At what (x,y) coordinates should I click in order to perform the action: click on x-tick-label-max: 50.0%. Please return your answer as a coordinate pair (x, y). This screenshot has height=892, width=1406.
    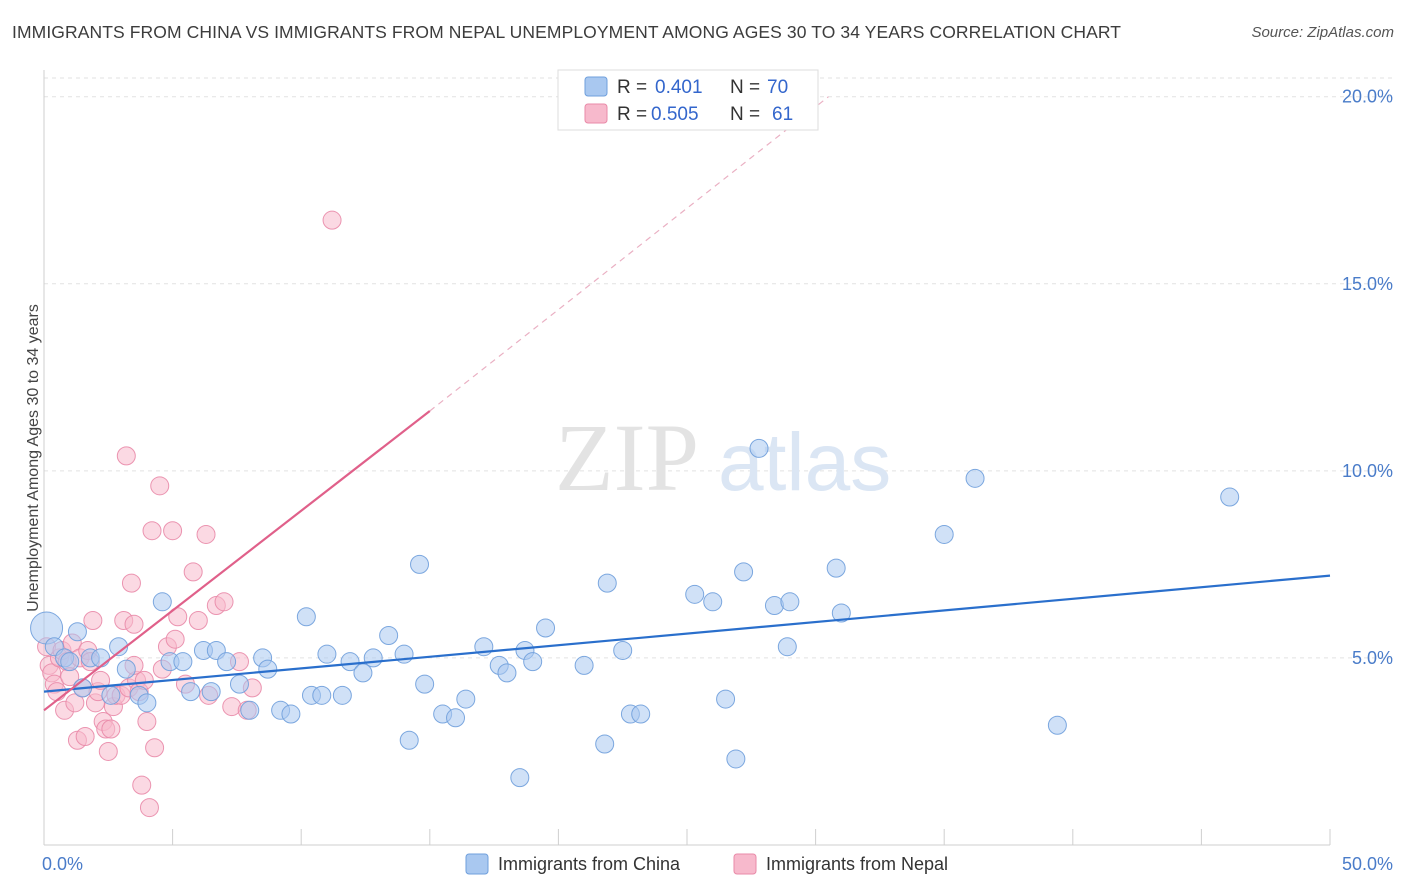
    Looking at the image, I should click on (1367, 864).